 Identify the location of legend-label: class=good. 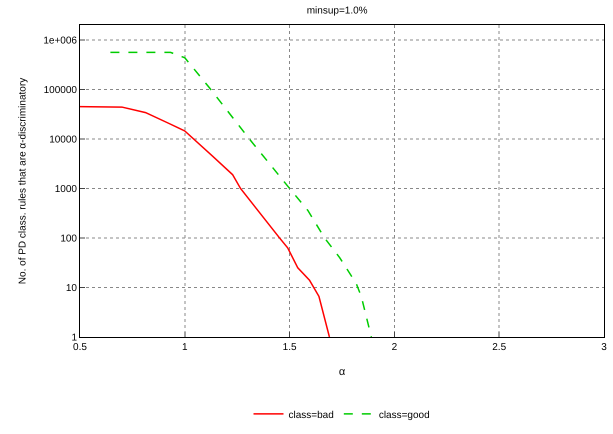
(404, 415).